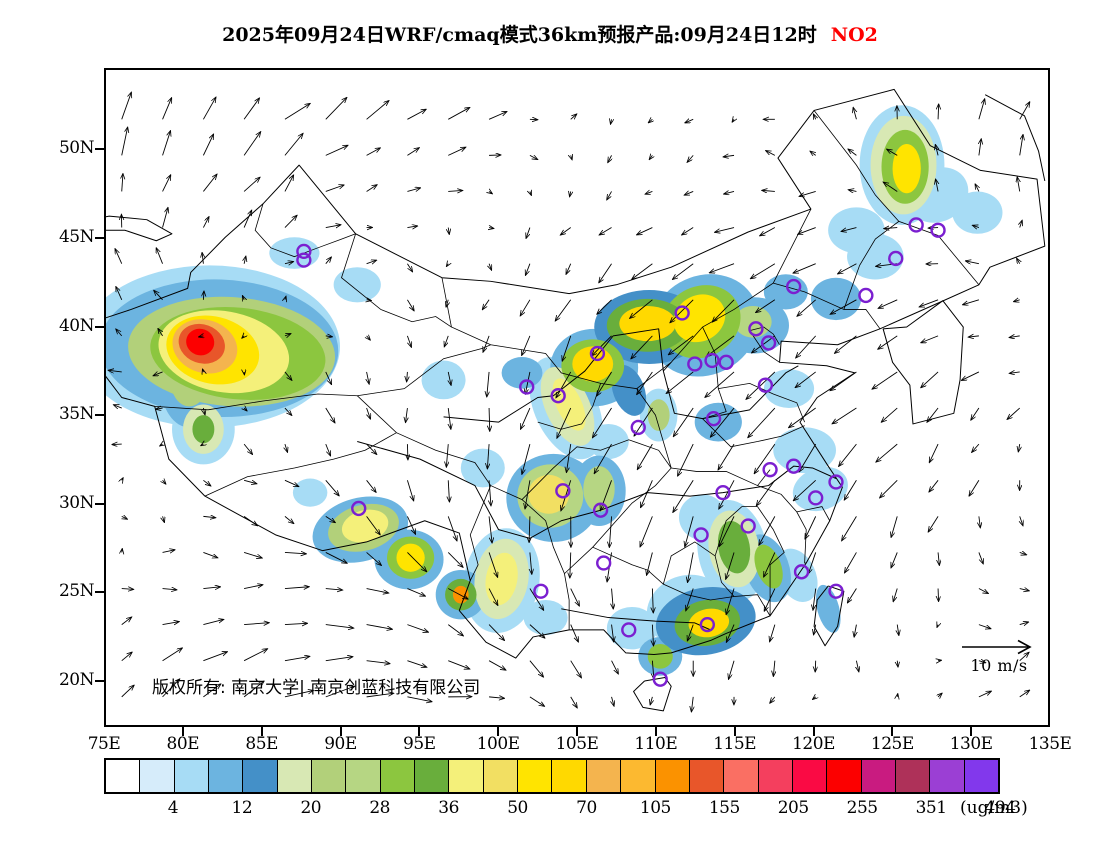 Image resolution: width=1100 pixels, height=850 pixels. I want to click on x-axis-tick, so click(261, 731).